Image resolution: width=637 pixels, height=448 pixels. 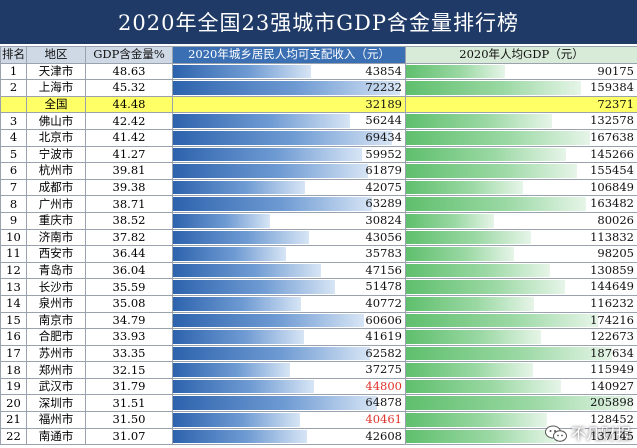 I want to click on income-value: 42075, so click(x=383, y=186).